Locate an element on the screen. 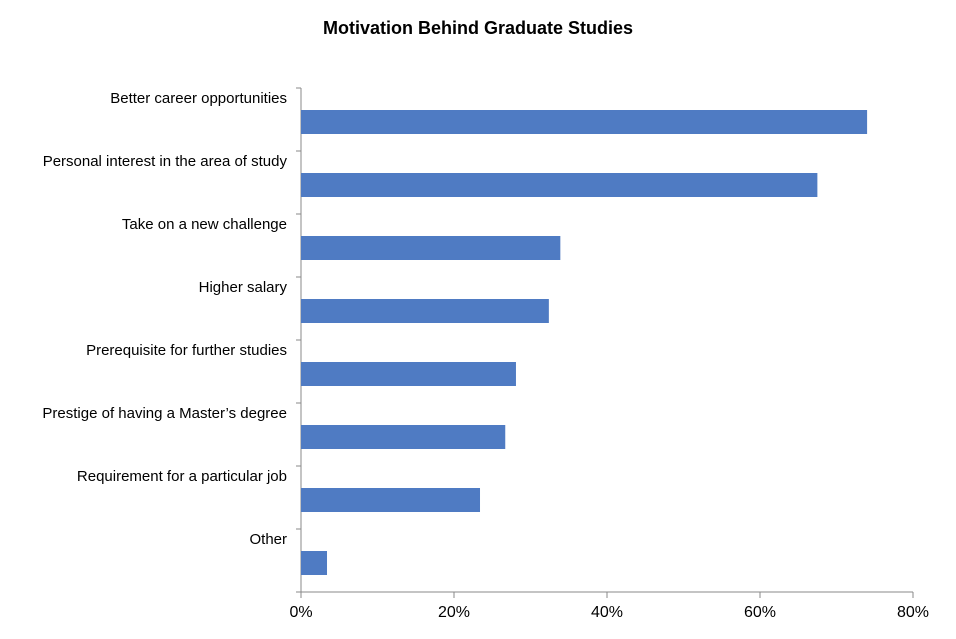 The image size is (956, 639). x-tick-label: 60% is located at coordinates (760, 612).